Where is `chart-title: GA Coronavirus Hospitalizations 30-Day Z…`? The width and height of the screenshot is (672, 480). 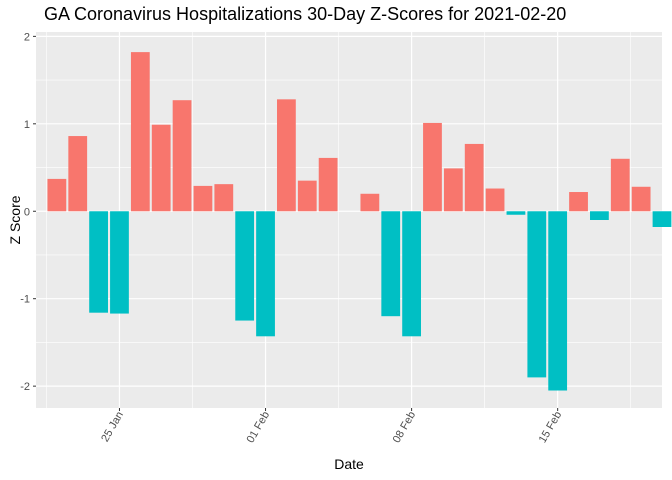 chart-title: GA Coronavirus Hospitalizations 30-Day Z… is located at coordinates (305, 14).